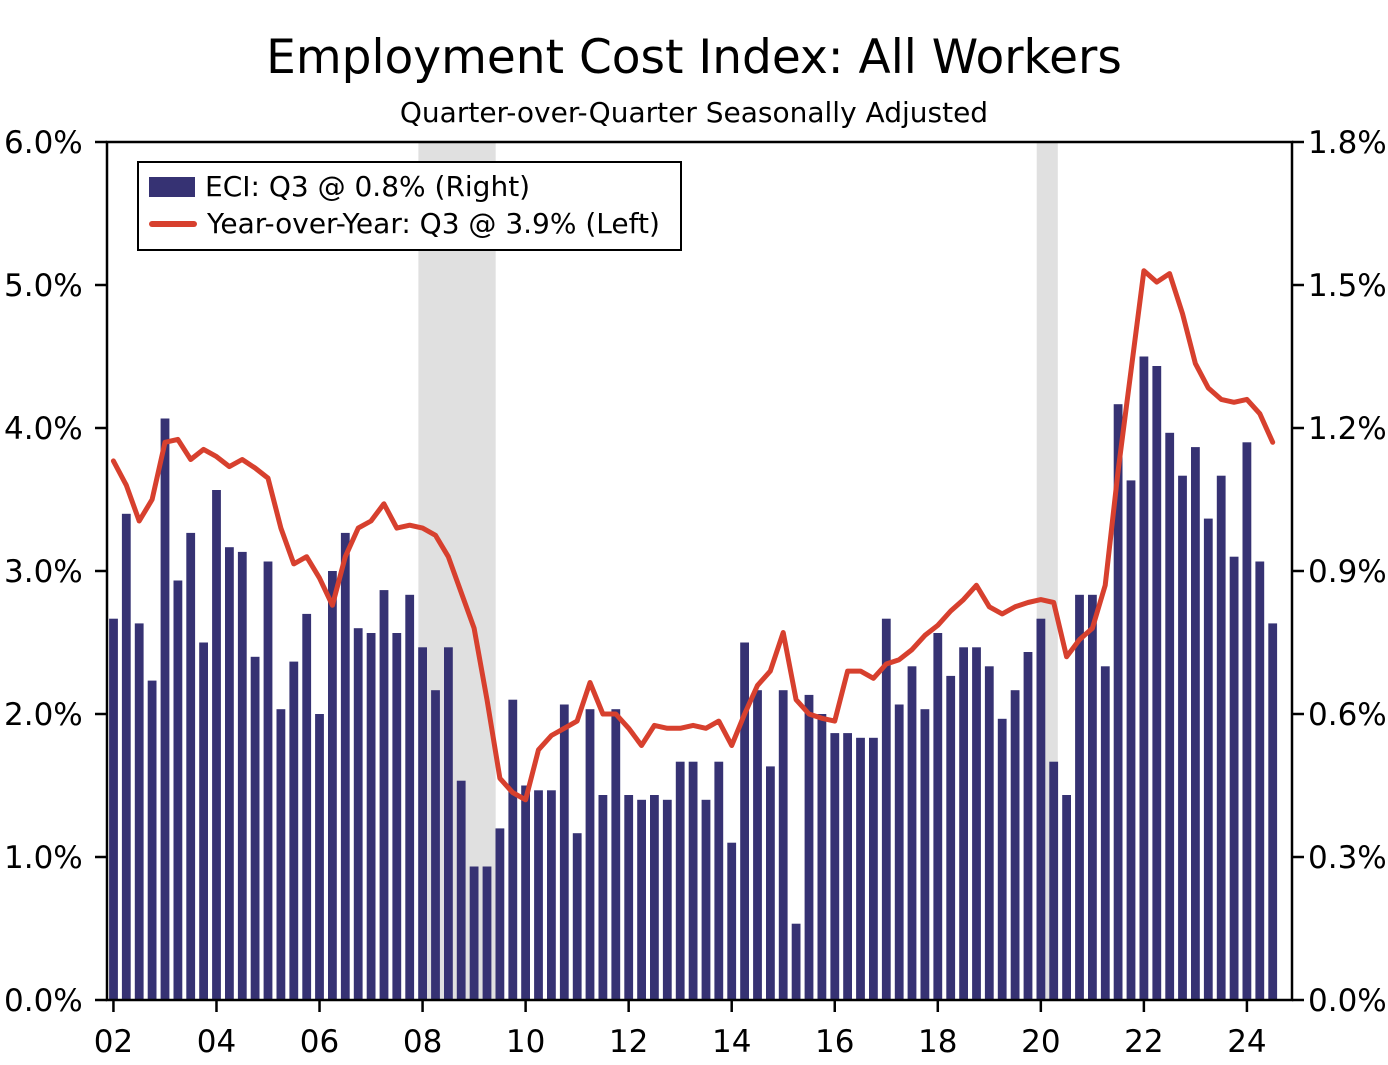  I want to click on left-axis-label: 5.0%, so click(43, 286).